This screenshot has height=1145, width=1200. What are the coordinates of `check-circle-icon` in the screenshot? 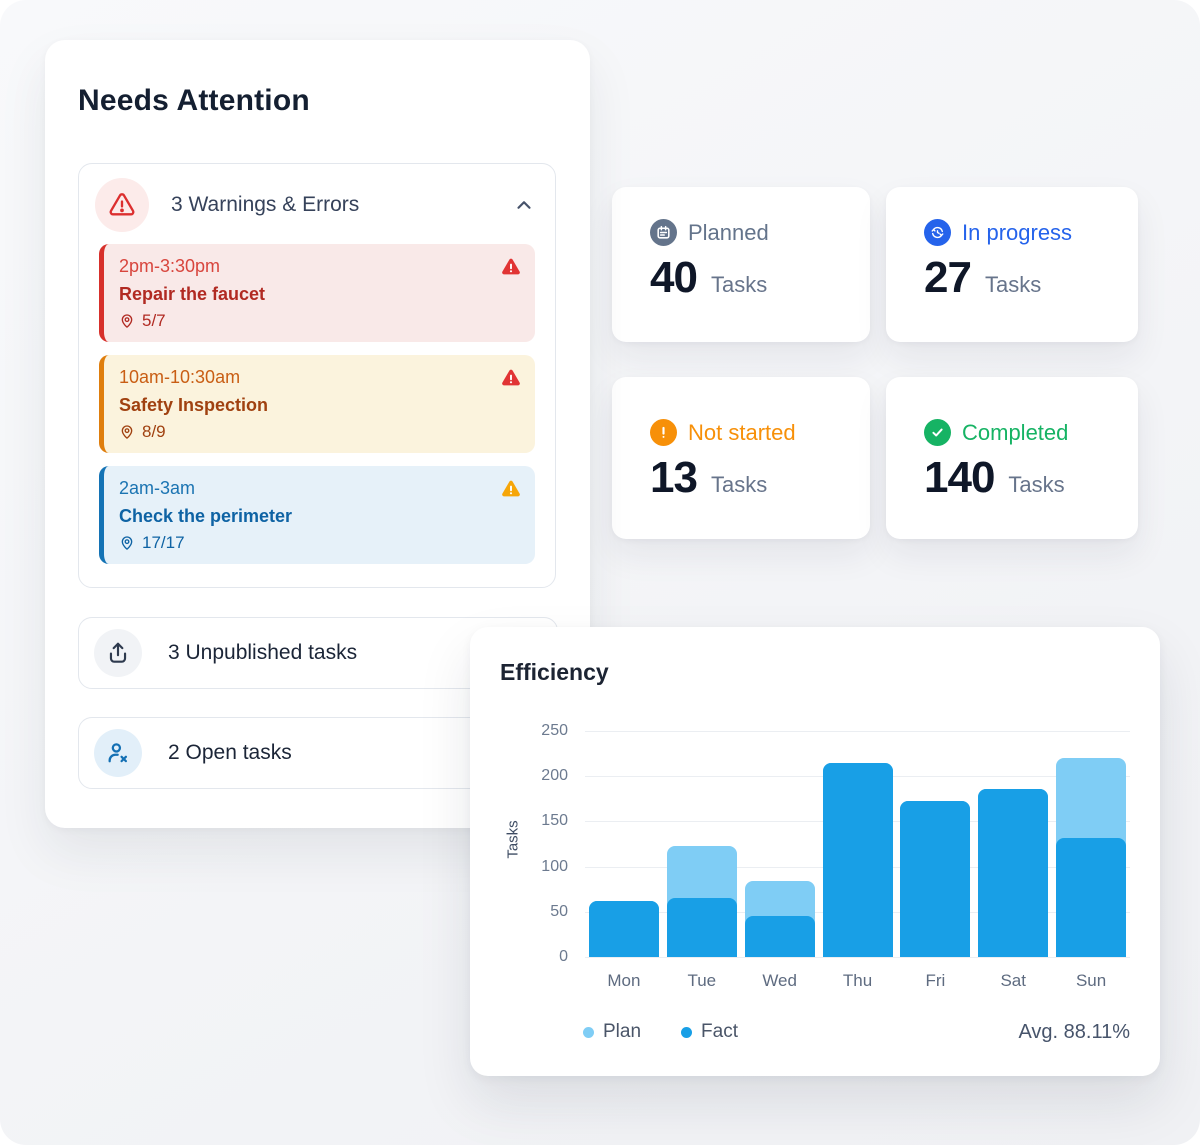 It's located at (937, 432).